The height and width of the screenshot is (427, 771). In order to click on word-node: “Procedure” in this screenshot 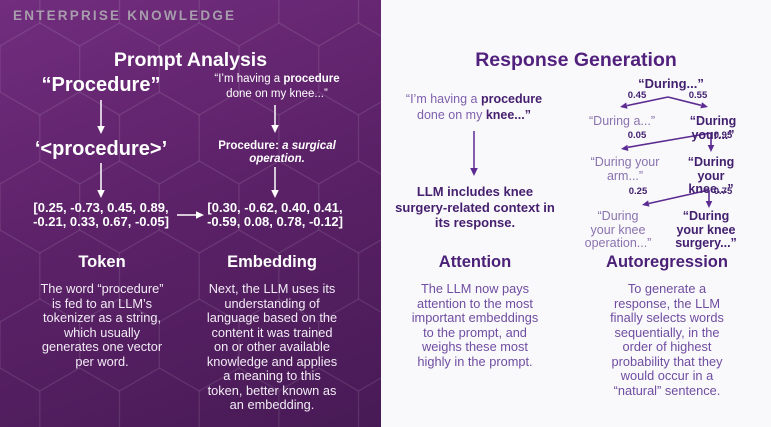, I will do `click(101, 85)`.